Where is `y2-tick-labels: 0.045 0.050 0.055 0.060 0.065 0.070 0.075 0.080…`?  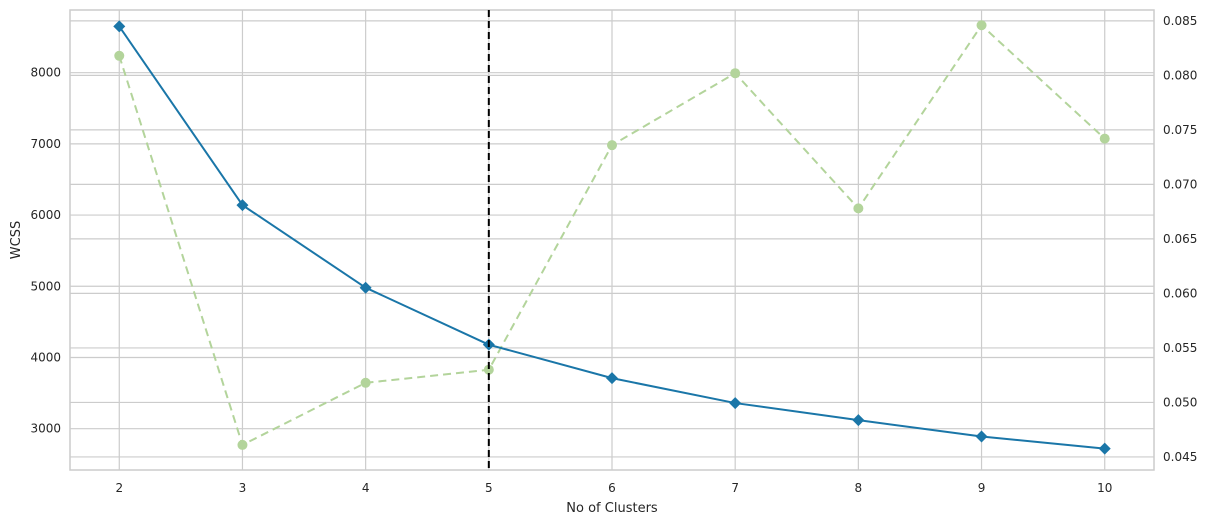 y2-tick-labels: 0.045 0.050 0.055 0.060 0.065 0.070 0.075 0.080… is located at coordinates (1180, 239).